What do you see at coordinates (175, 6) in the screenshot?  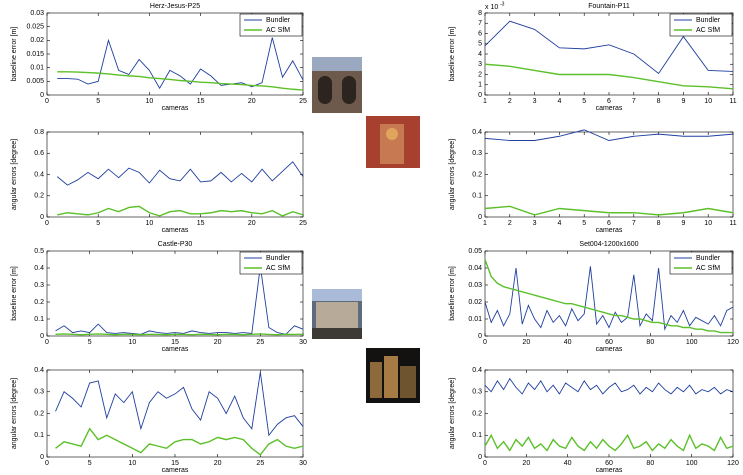 I see `chart-title: Herz-Jesus-P25` at bounding box center [175, 6].